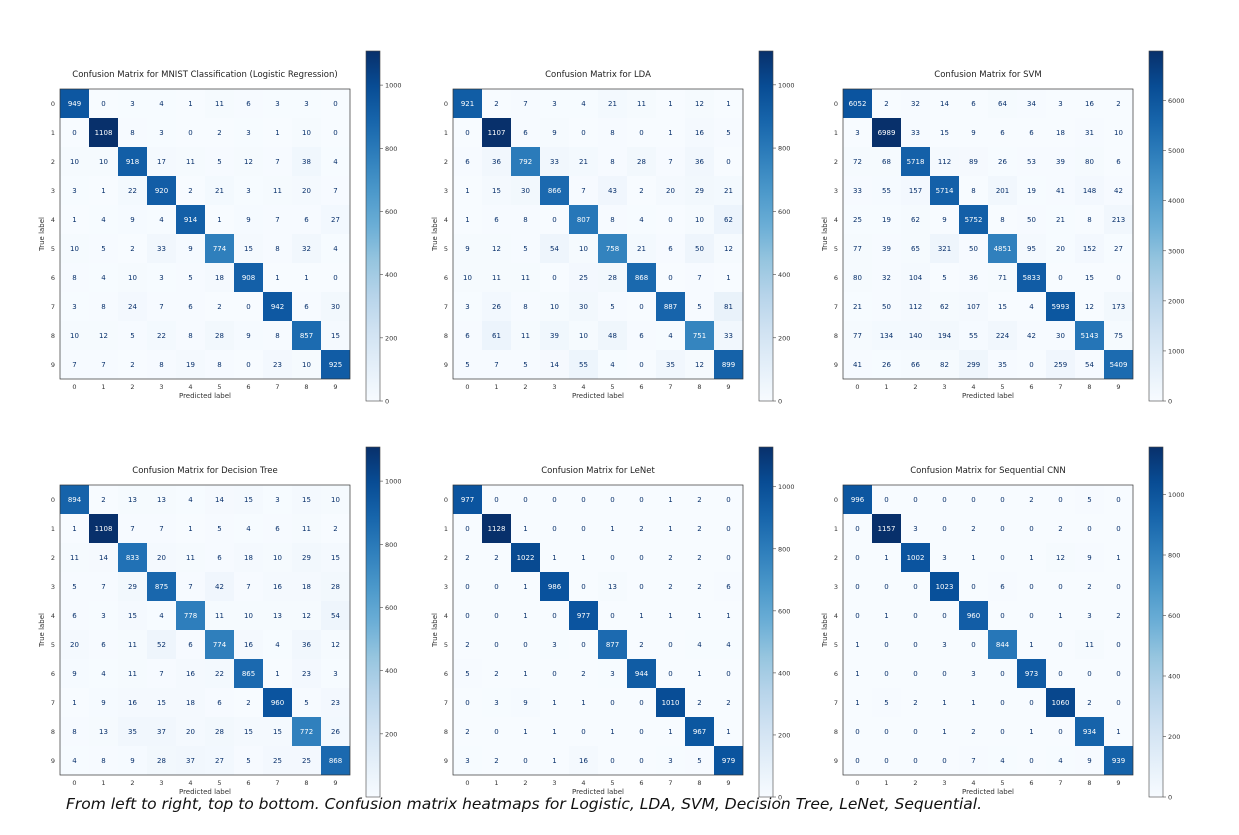 The width and height of the screenshot is (1239, 835). I want to click on x-tick-label: 6, so click(1031, 387).